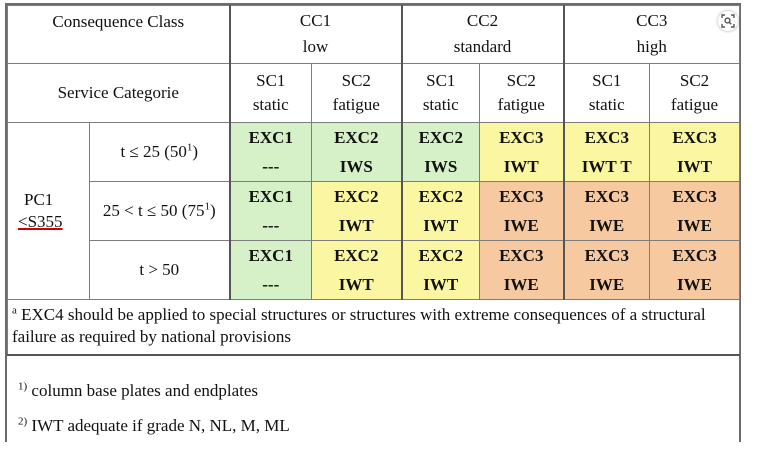 This screenshot has height=450, width=768. What do you see at coordinates (138, 390) in the screenshot?
I see `footnote: 1) column base plates and endplates` at bounding box center [138, 390].